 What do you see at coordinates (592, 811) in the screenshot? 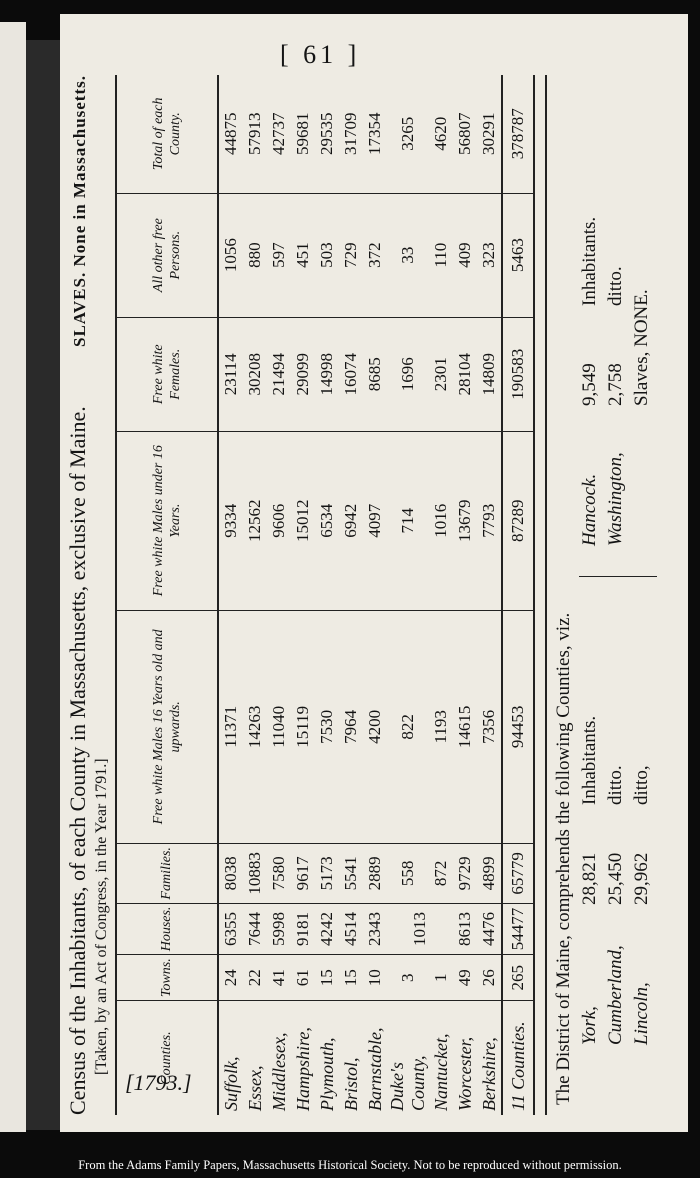
I see `maine-county: York, 28,821 Inhabitants.` at bounding box center [592, 811].